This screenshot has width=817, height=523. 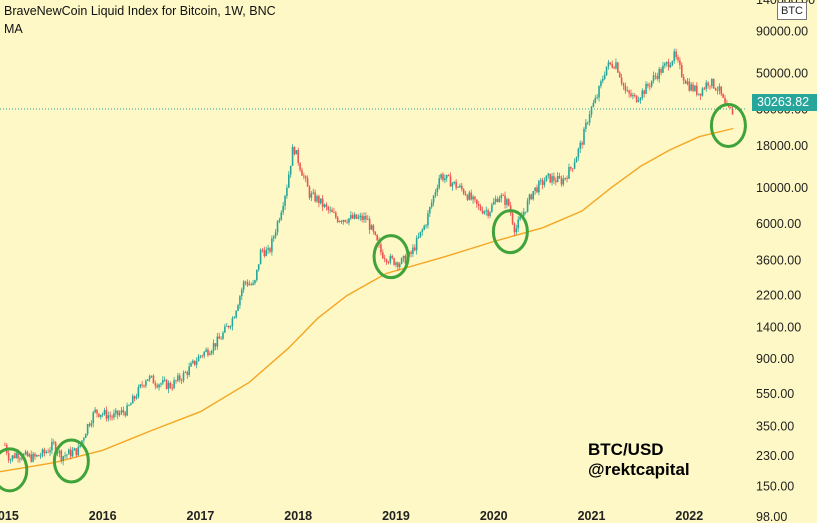 I want to click on y-tick-label: 98.00, so click(x=771, y=516).